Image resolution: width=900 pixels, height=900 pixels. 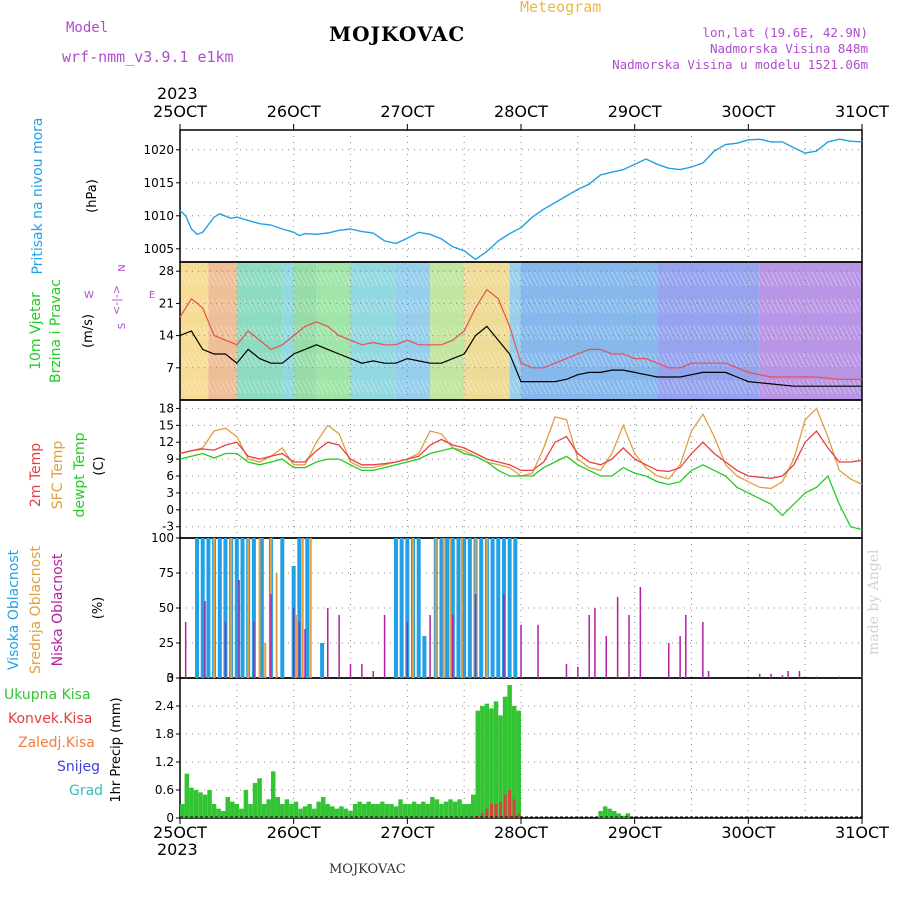 I want to click on y-tick-label: 12, so click(x=166, y=442).